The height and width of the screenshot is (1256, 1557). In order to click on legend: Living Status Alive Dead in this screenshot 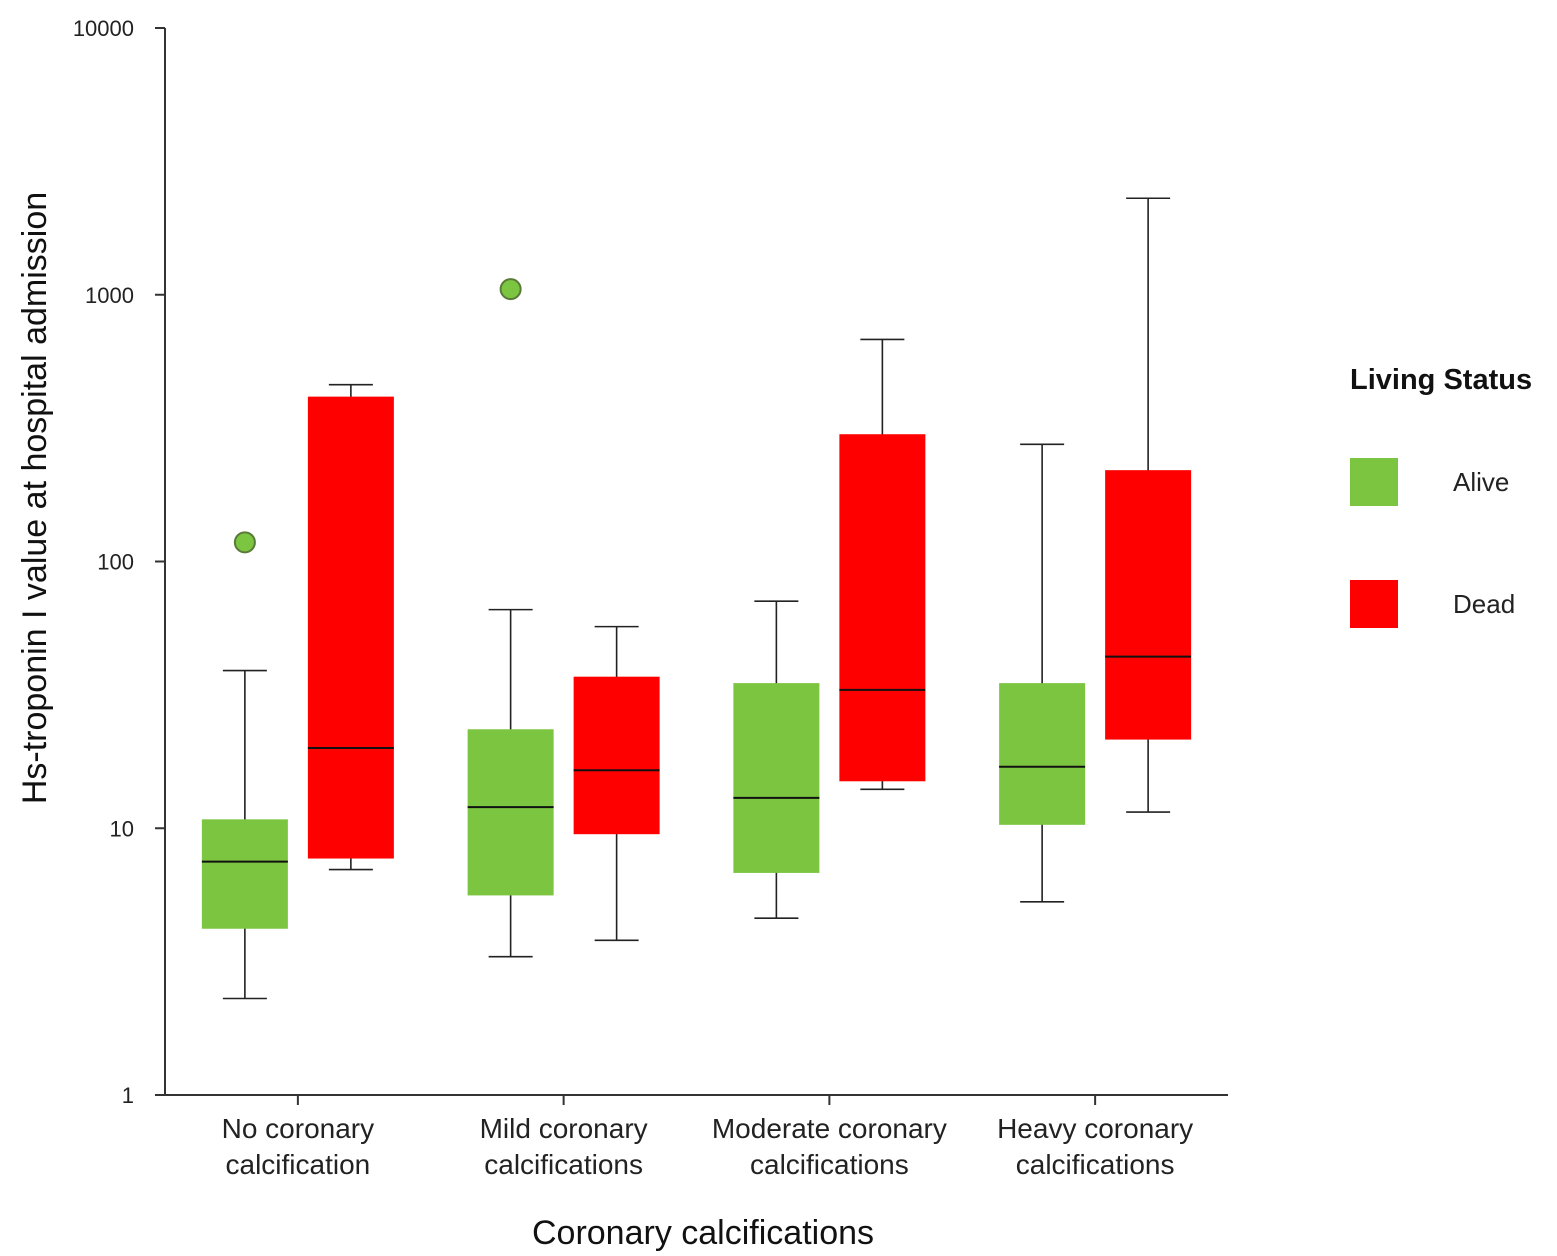, I will do `click(1441, 496)`.